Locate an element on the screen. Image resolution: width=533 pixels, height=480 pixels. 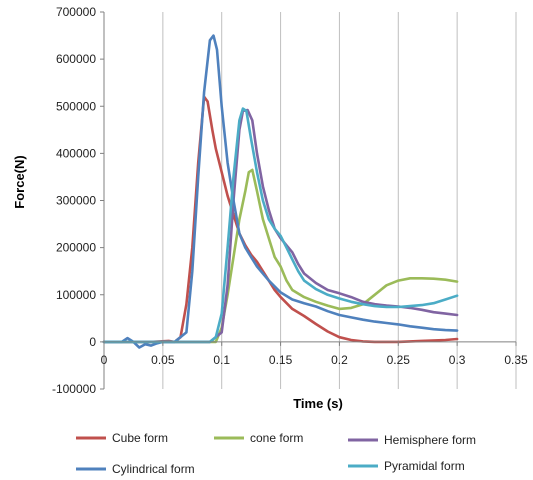
legend-label: Cube form is located at coordinates (140, 438).